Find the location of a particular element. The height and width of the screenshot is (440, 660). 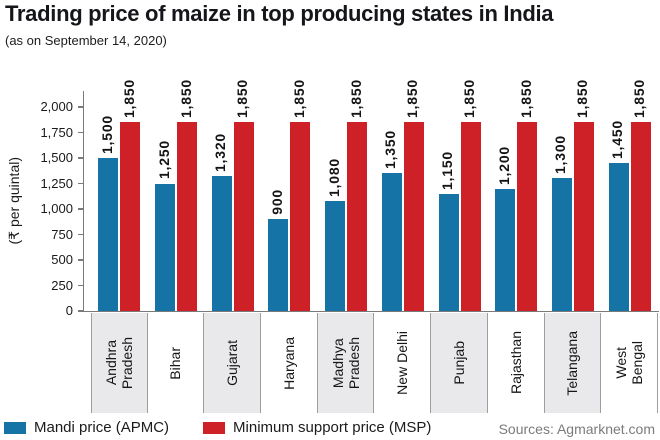

x-category-band: Bihar is located at coordinates (176, 363).